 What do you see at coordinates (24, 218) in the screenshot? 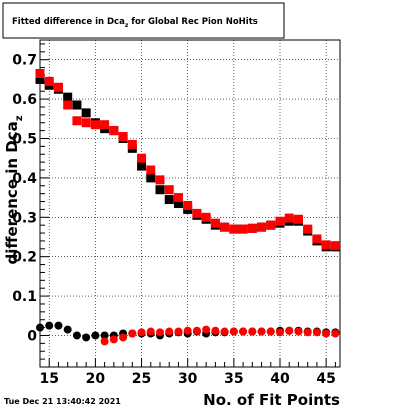
I see `y-tick-label: 0.3` at bounding box center [24, 218].